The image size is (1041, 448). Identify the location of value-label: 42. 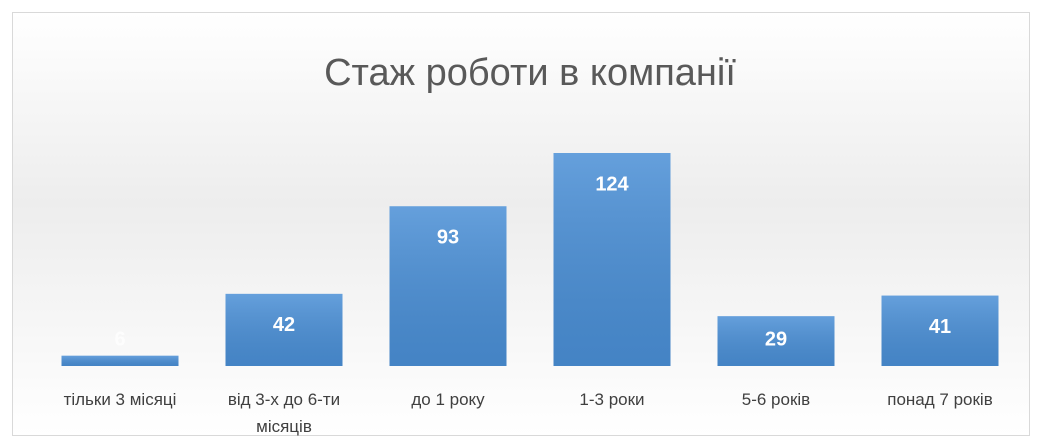
(284, 325).